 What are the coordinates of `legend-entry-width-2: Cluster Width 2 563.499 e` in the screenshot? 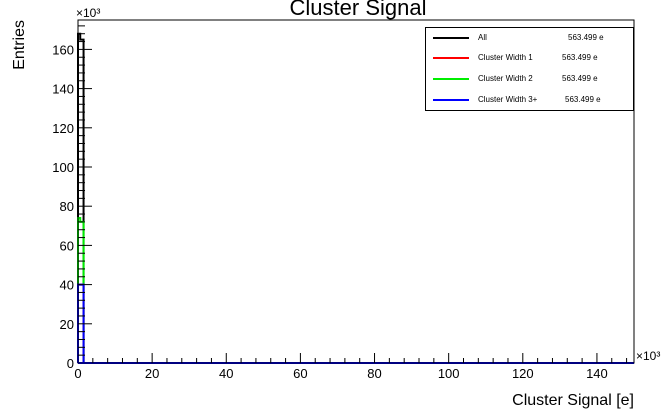 It's located at (529, 79).